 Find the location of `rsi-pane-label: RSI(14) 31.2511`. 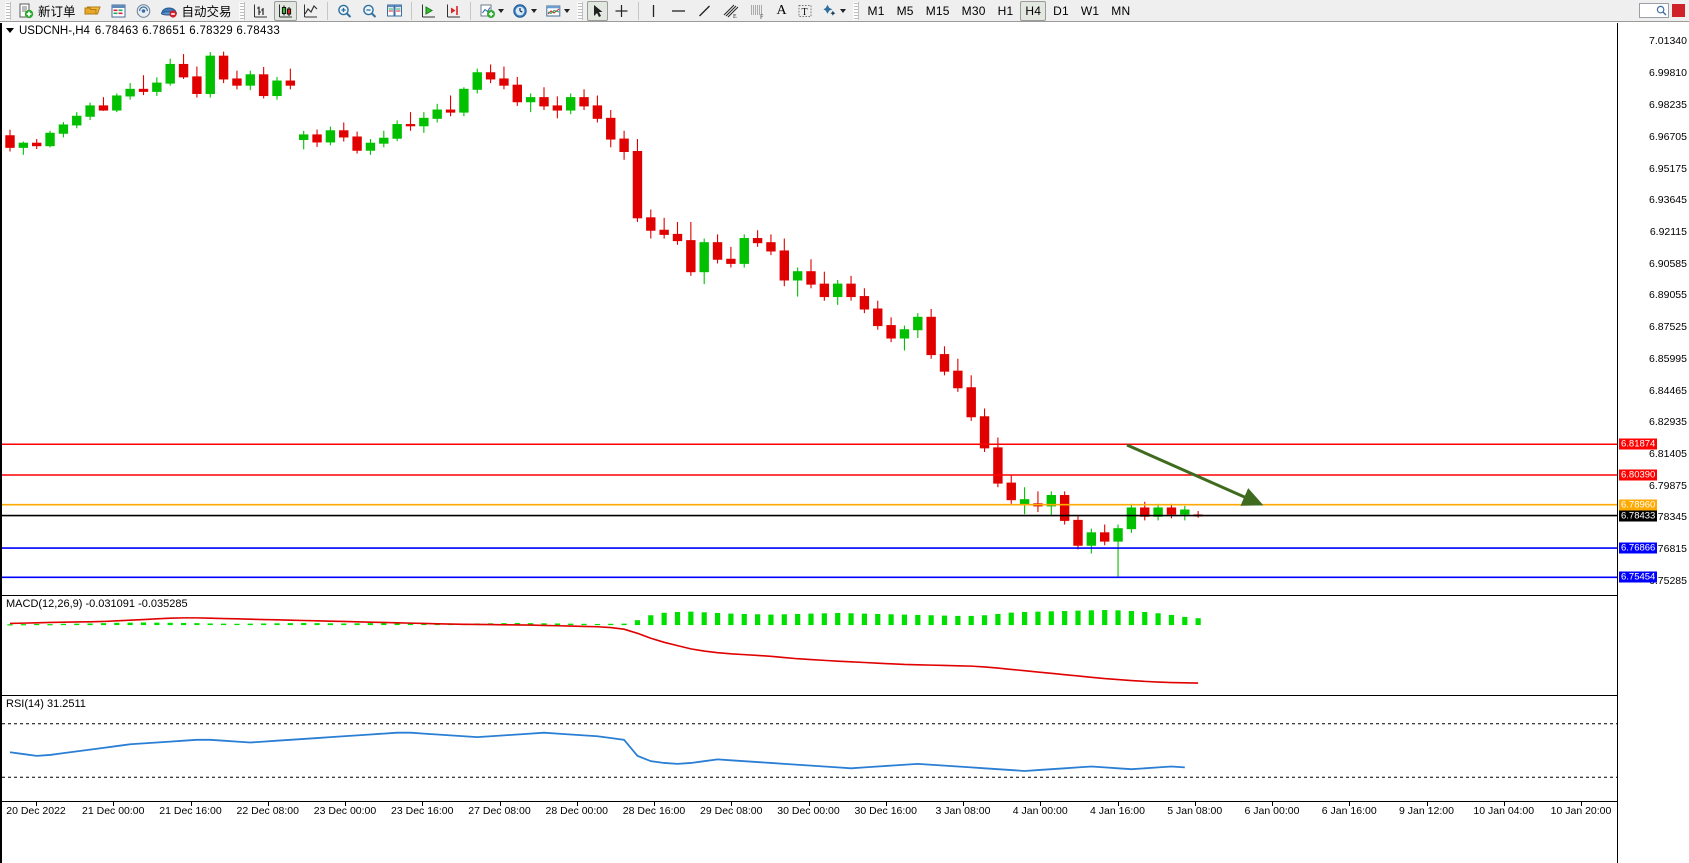

rsi-pane-label: RSI(14) 31.2511 is located at coordinates (46, 704).